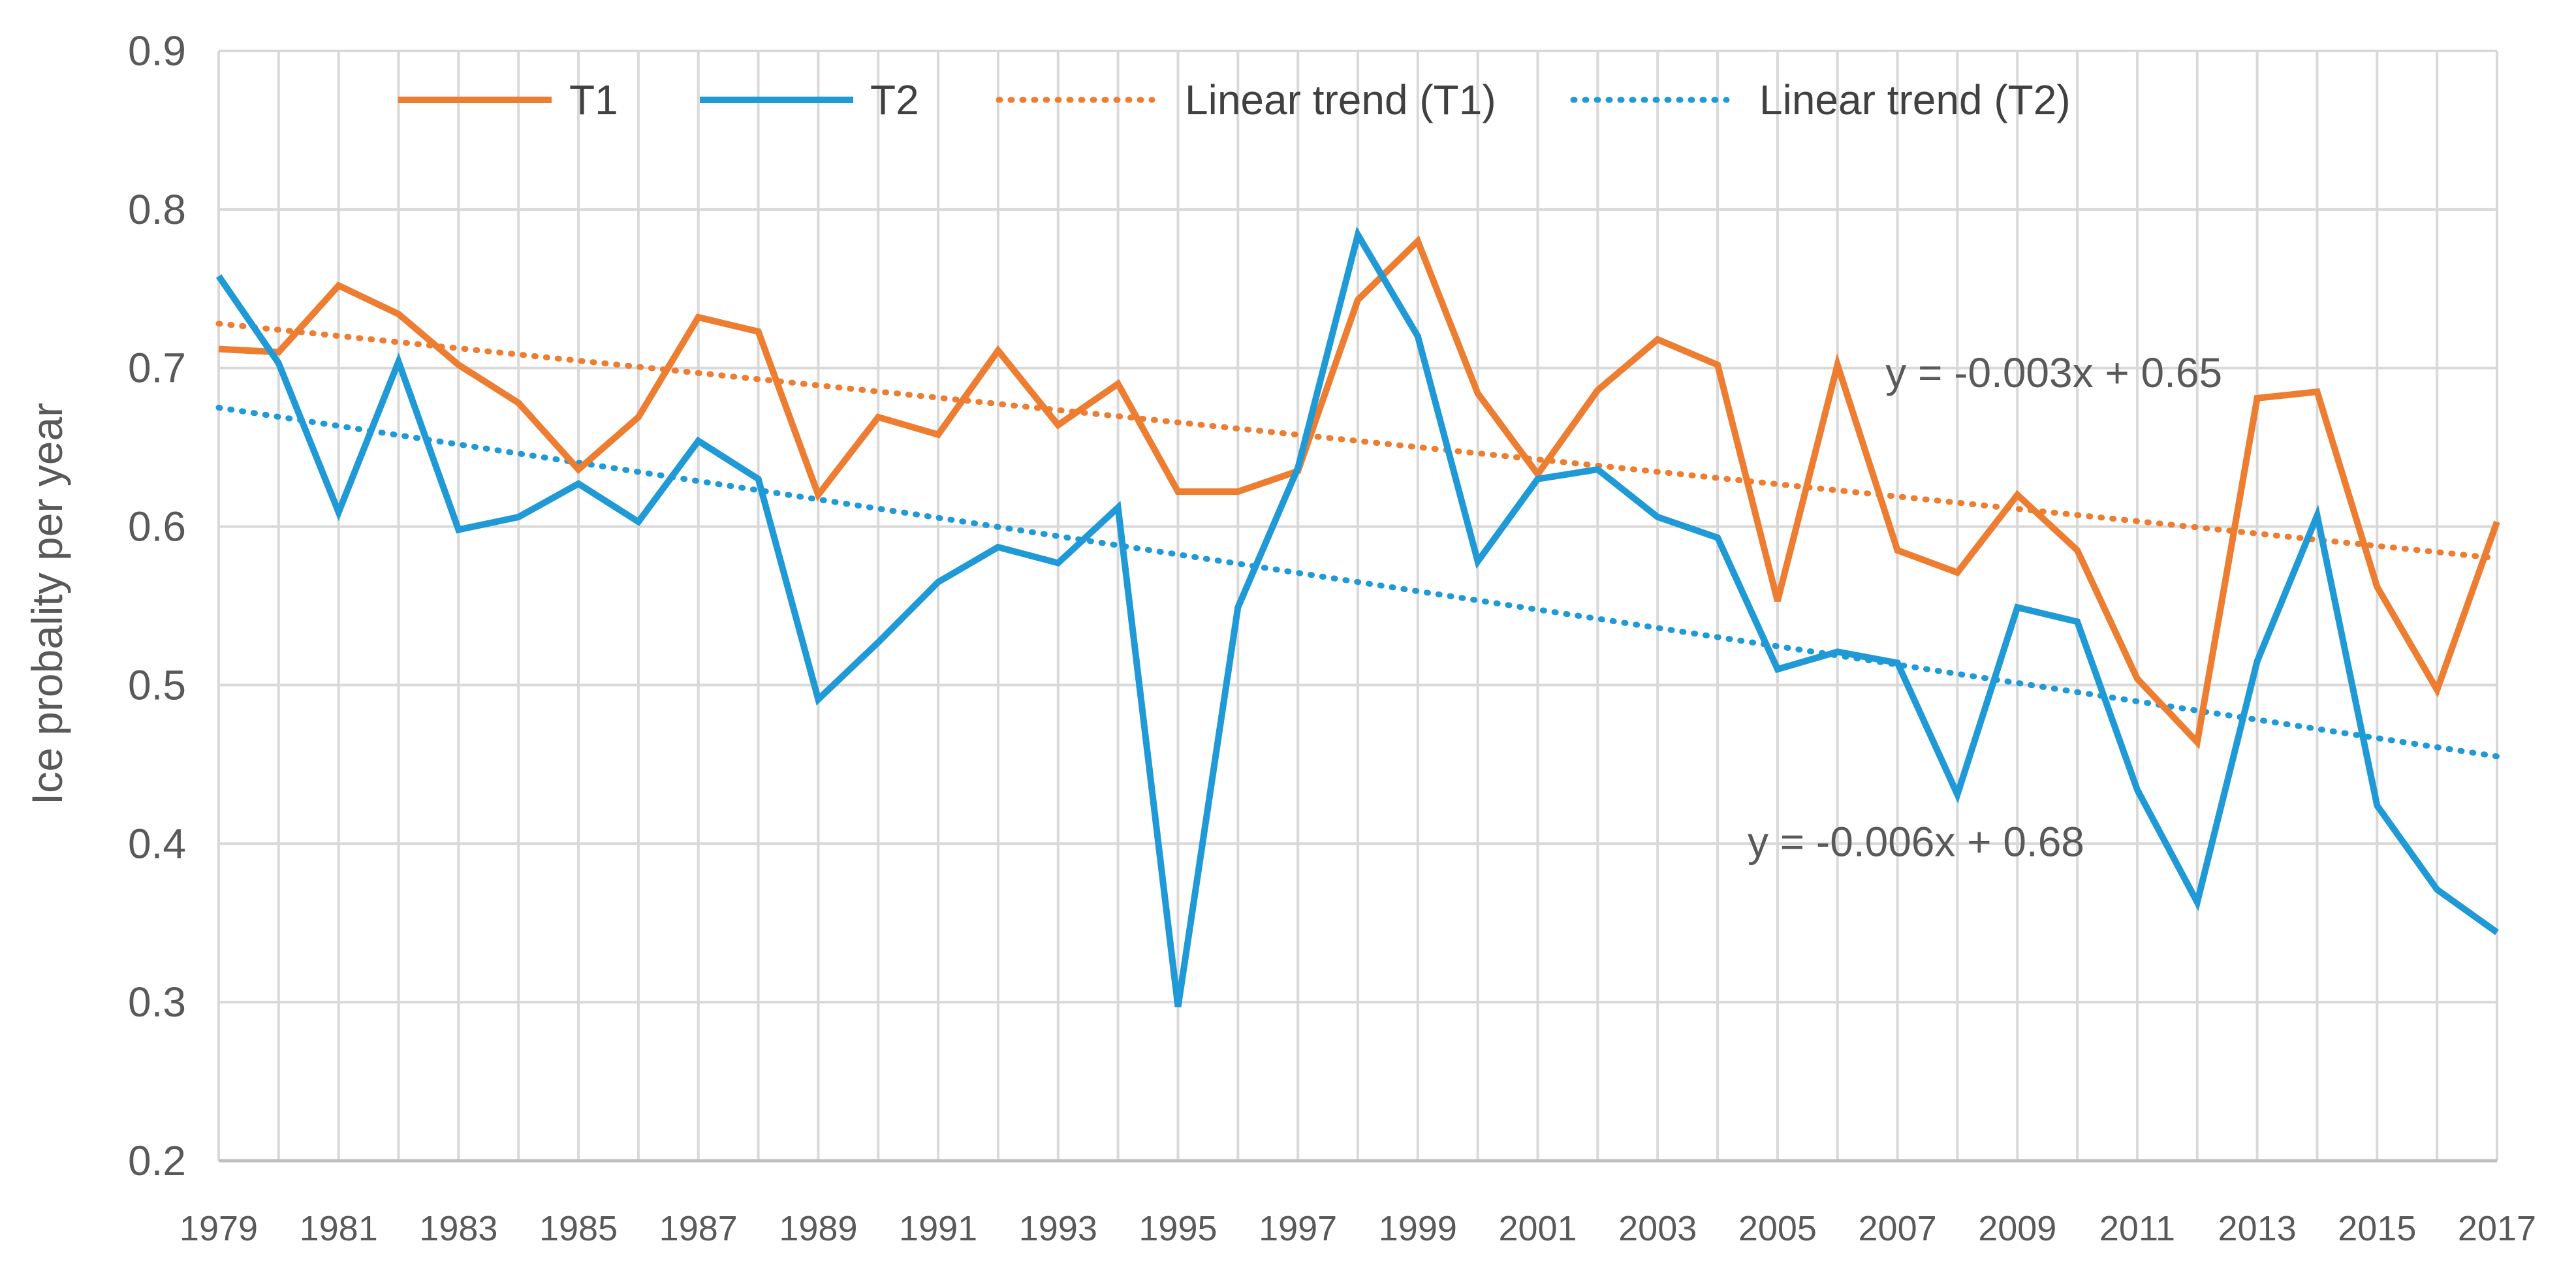  What do you see at coordinates (219, 1228) in the screenshot?
I see `x-tick-label: 1979` at bounding box center [219, 1228].